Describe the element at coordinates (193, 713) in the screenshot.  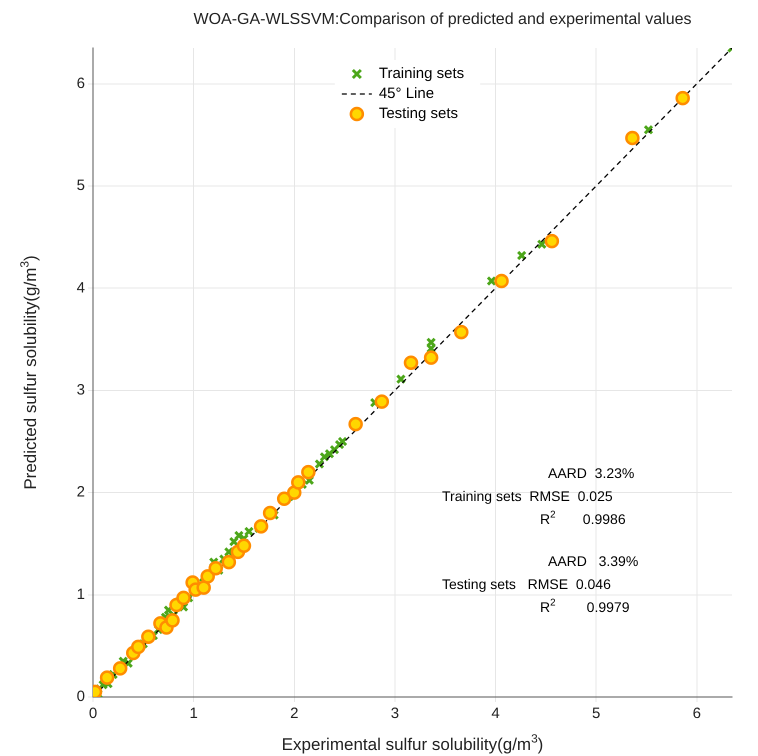
I see `x-tick-label: 1` at that location.